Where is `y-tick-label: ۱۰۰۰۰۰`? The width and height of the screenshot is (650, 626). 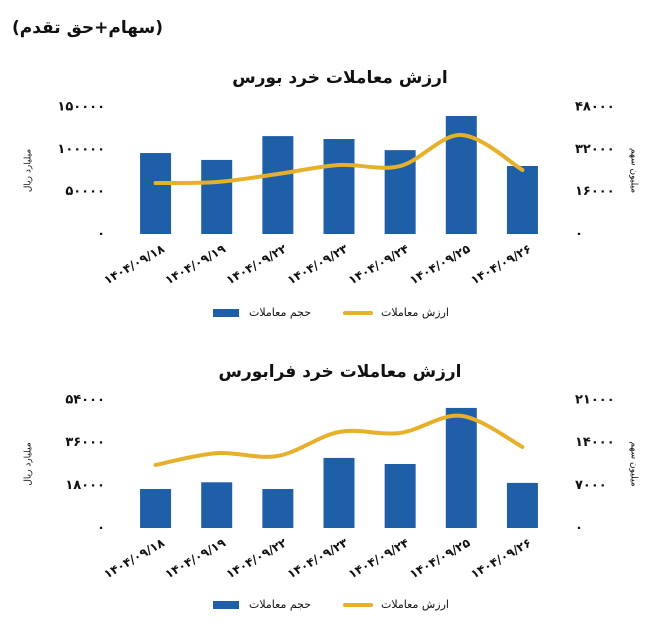
y-tick-label: ۱۰۰۰۰۰ is located at coordinates (81, 149).